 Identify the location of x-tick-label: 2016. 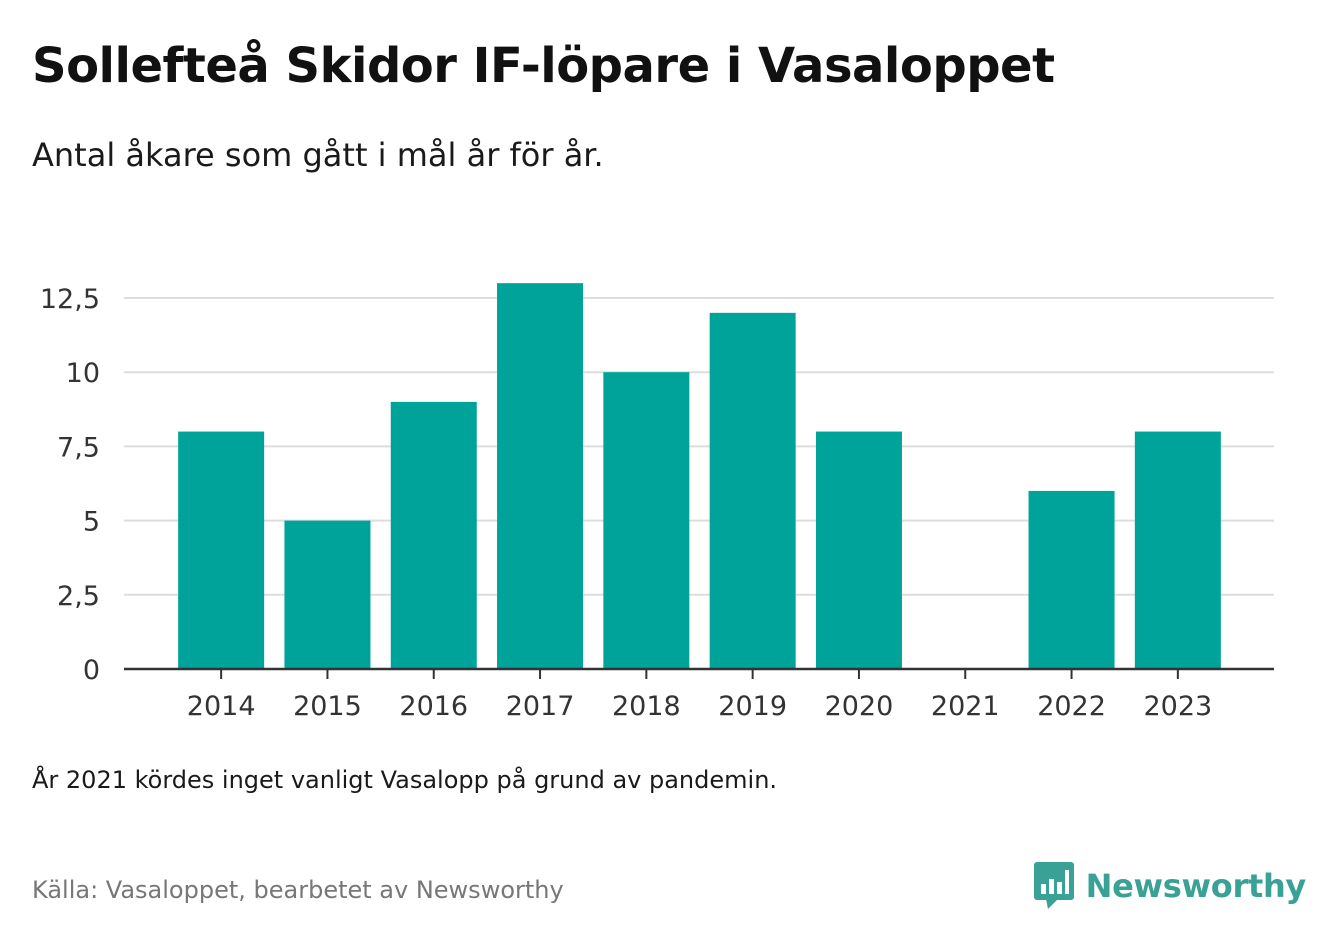
(433, 706).